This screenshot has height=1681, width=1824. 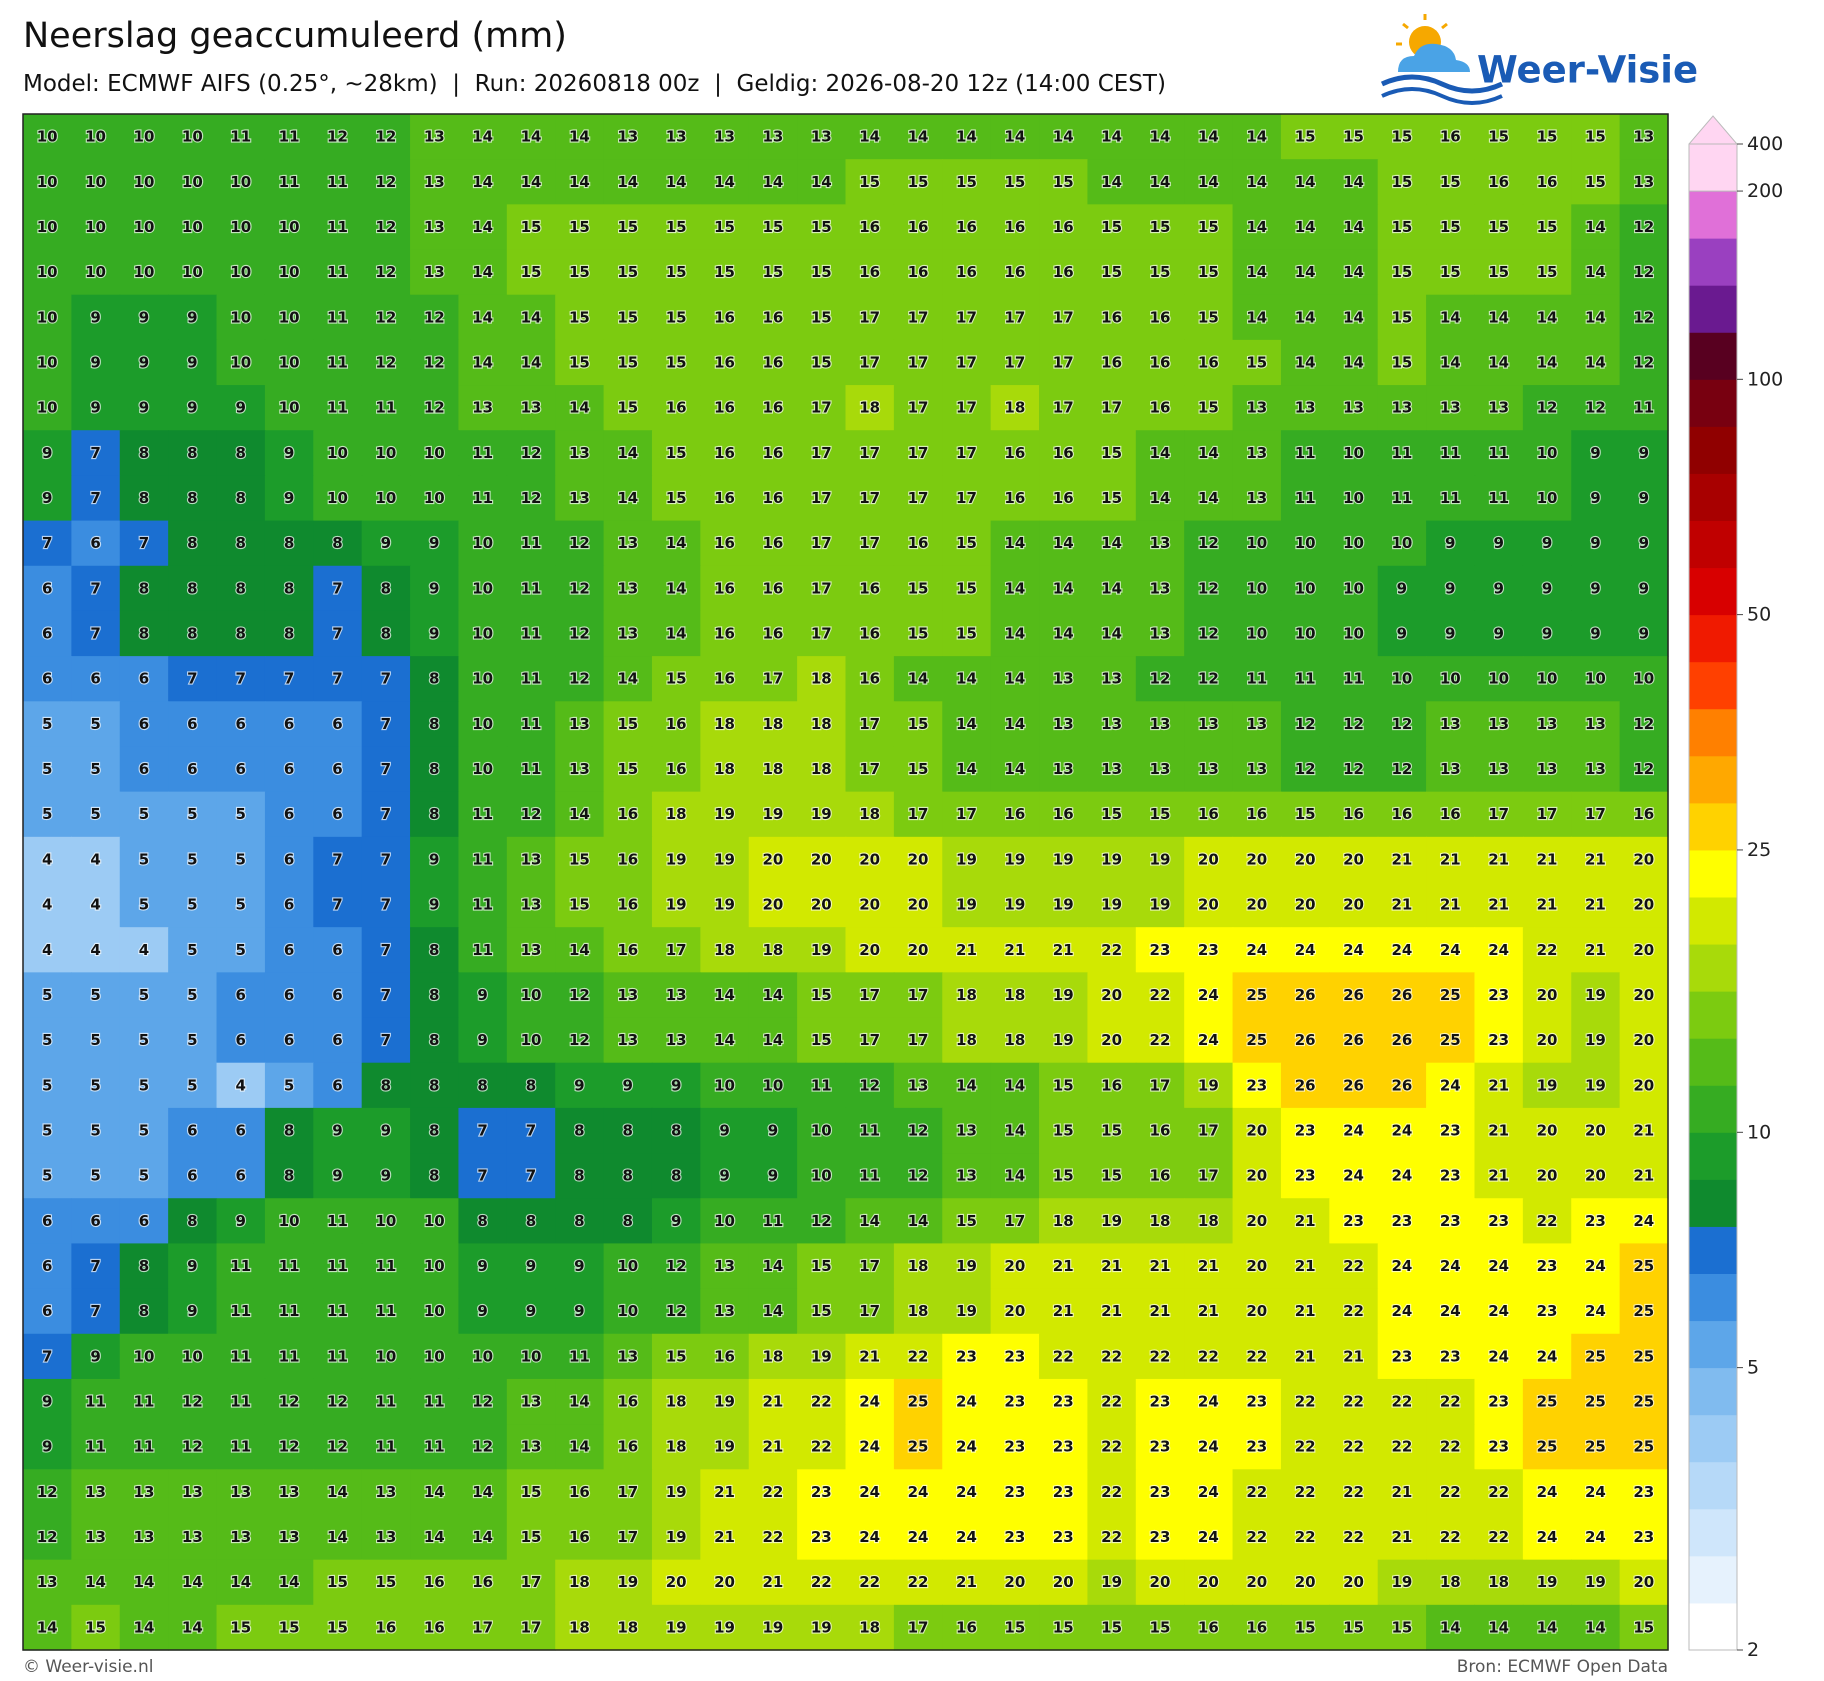 I want to click on colorbar-segment, so click(x=1713, y=1485).